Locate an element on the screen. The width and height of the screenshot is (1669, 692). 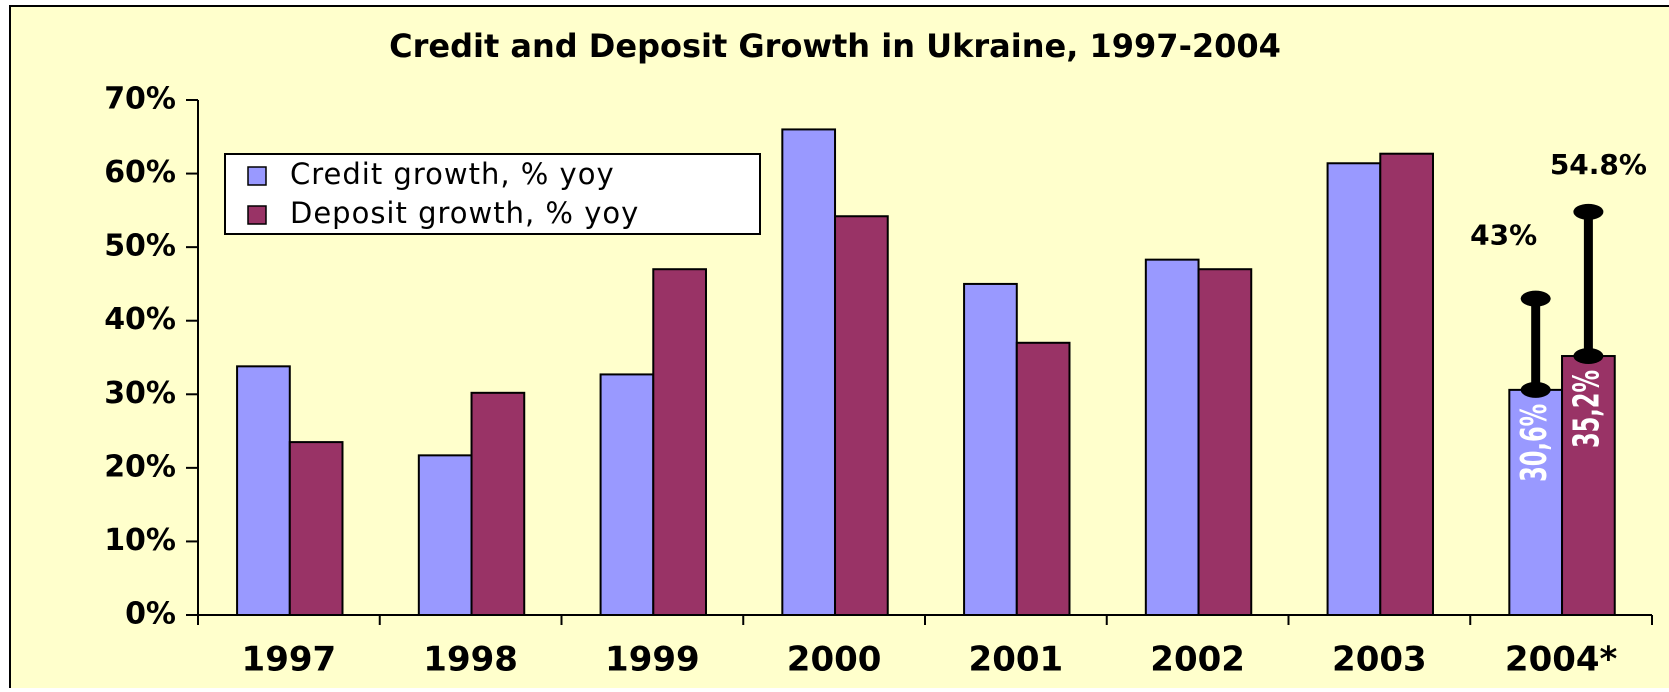
x-tick-label: 1999 is located at coordinates (652, 660).